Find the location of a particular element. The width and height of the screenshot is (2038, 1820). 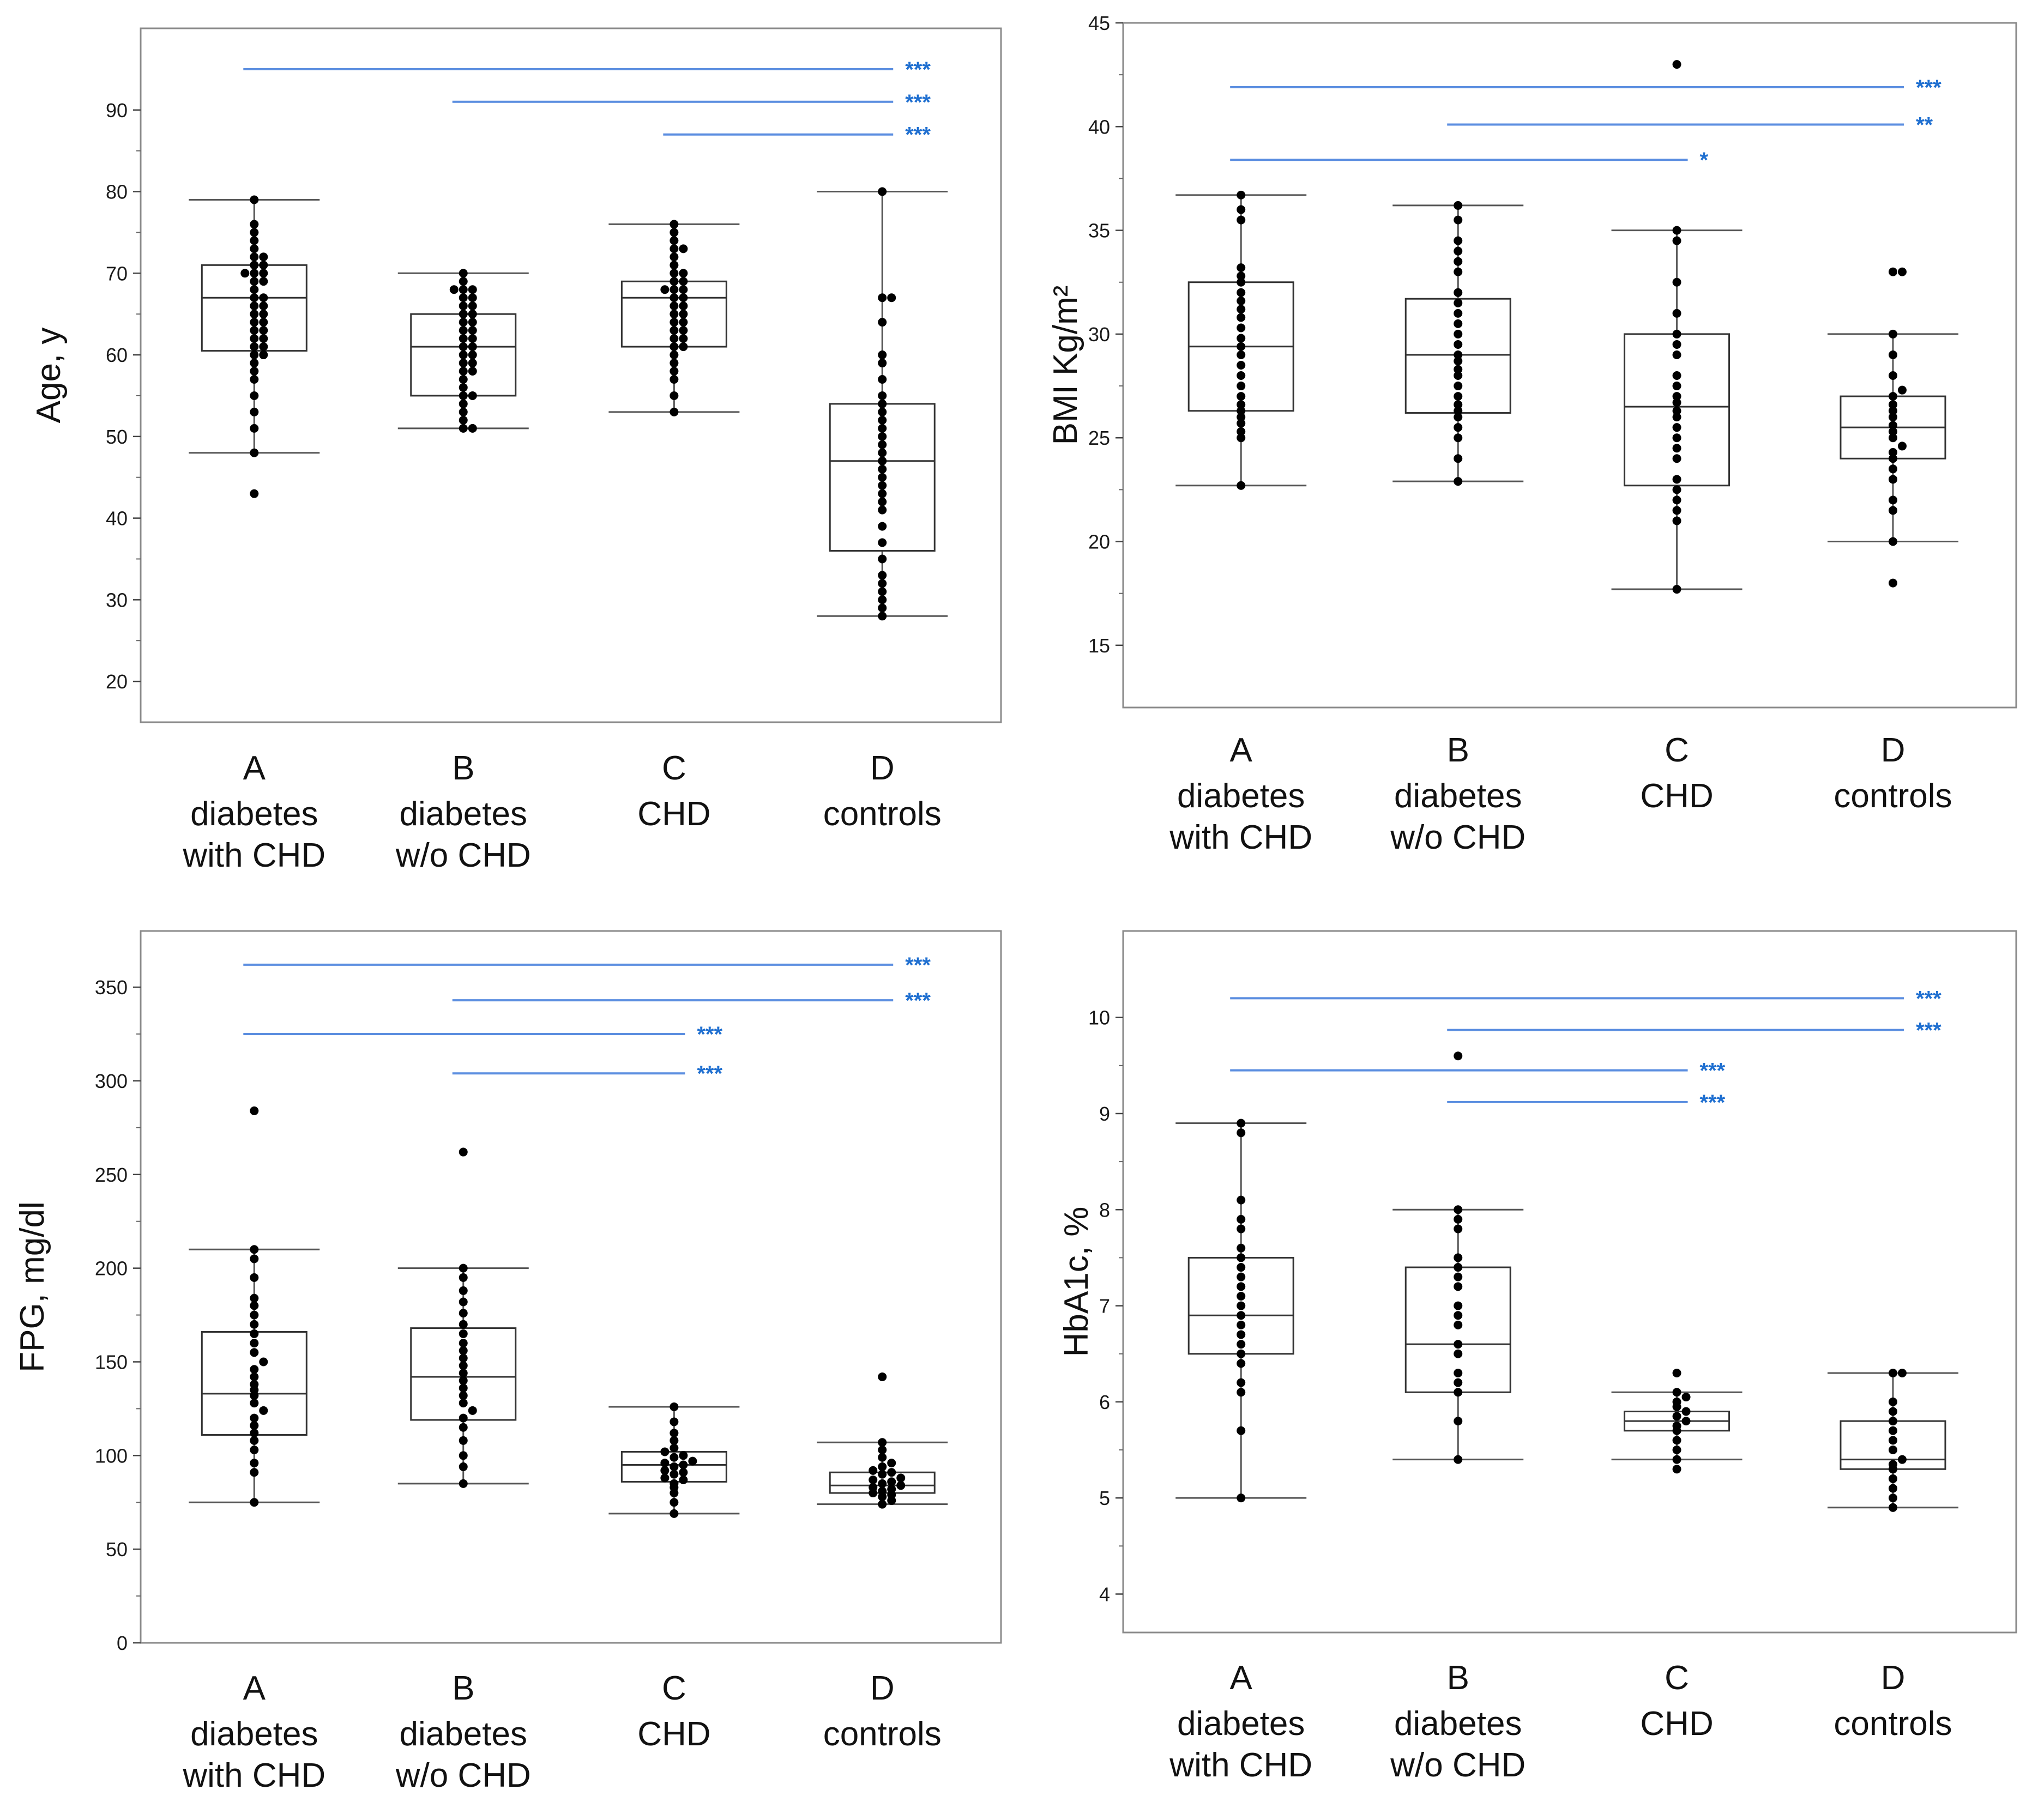

y-tick-label: 7 is located at coordinates (1104, 1306).